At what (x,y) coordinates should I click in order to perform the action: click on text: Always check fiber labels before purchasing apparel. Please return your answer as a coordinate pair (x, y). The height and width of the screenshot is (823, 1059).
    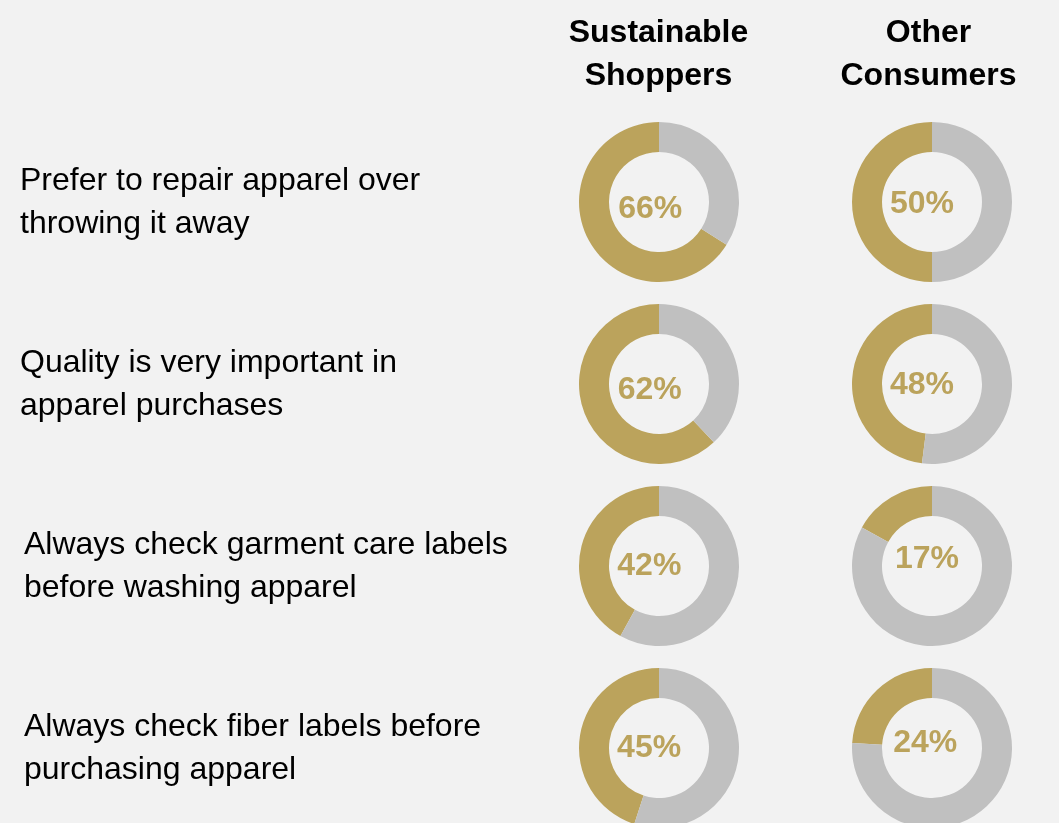
    Looking at the image, I should click on (253, 747).